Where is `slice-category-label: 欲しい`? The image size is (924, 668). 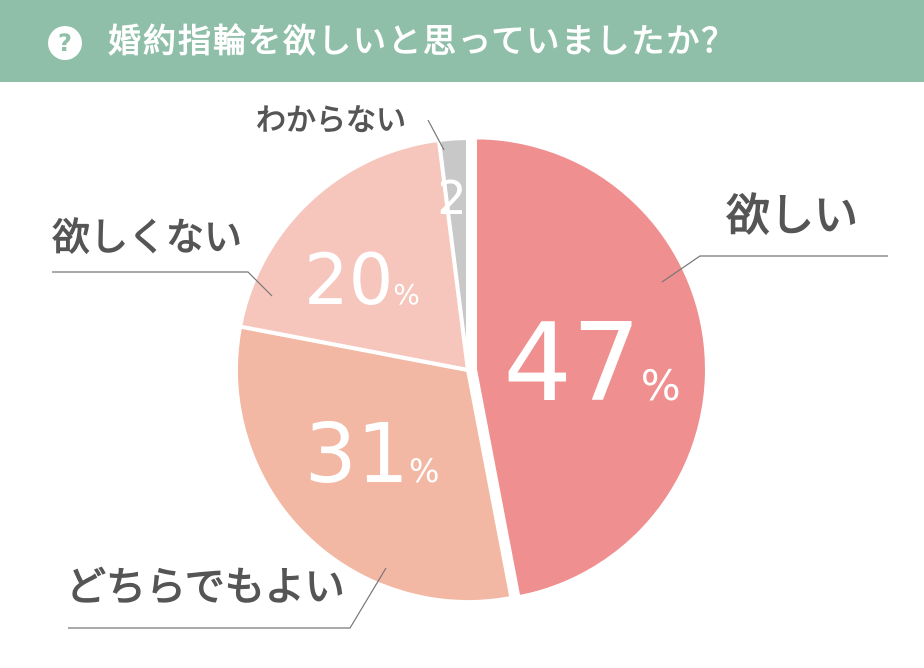
slice-category-label: 欲しい is located at coordinates (791, 215).